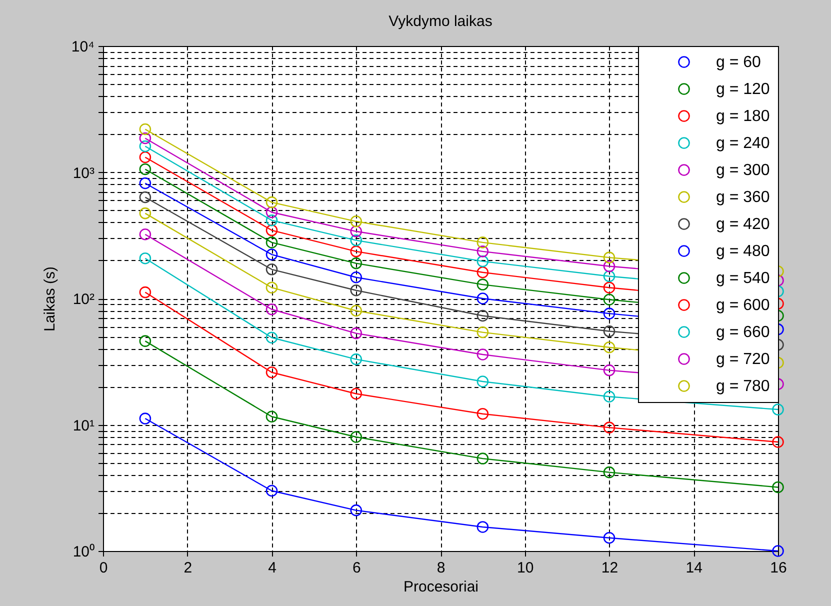  What do you see at coordinates (83, 173) in the screenshot?
I see `y-tick-label: 10³` at bounding box center [83, 173].